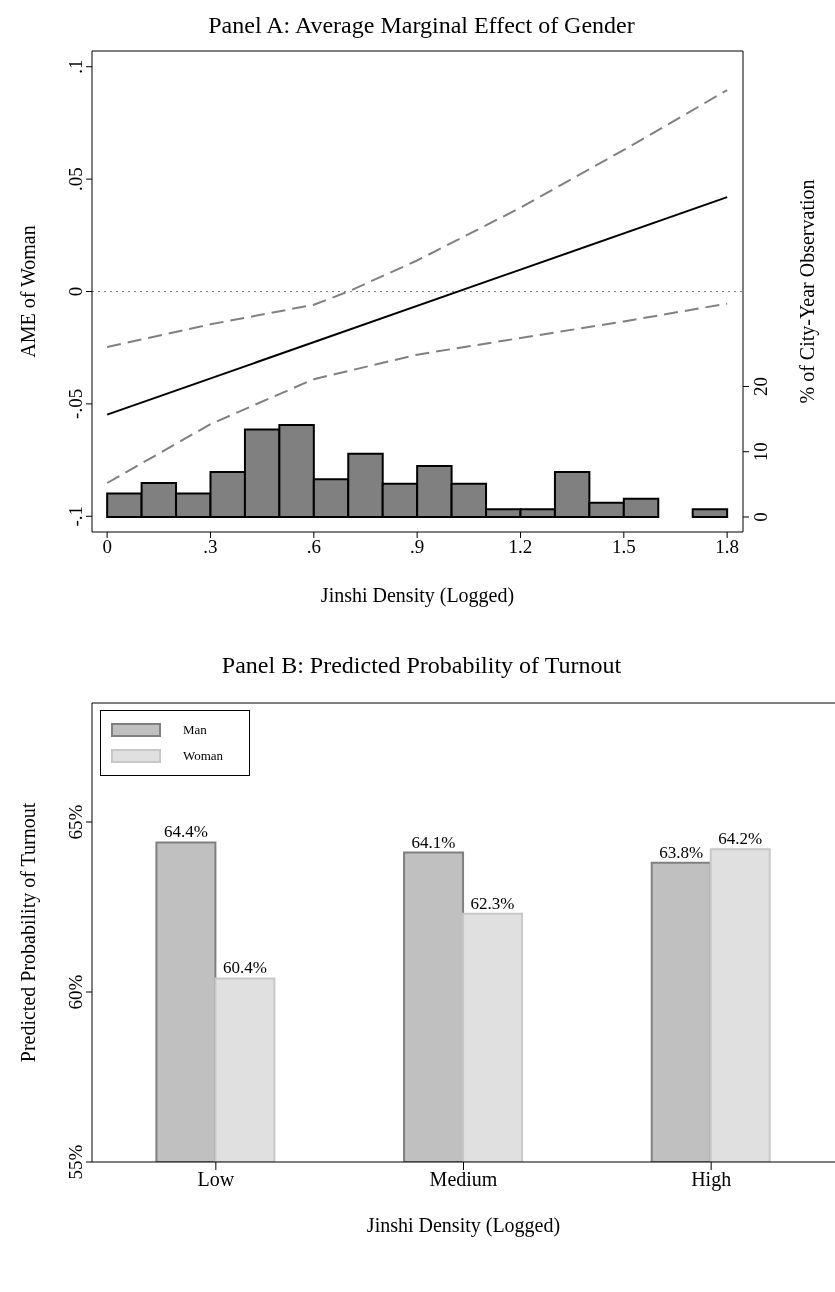 The image size is (835, 1292). I want to click on x-tick-label: 1.8, so click(727, 547).